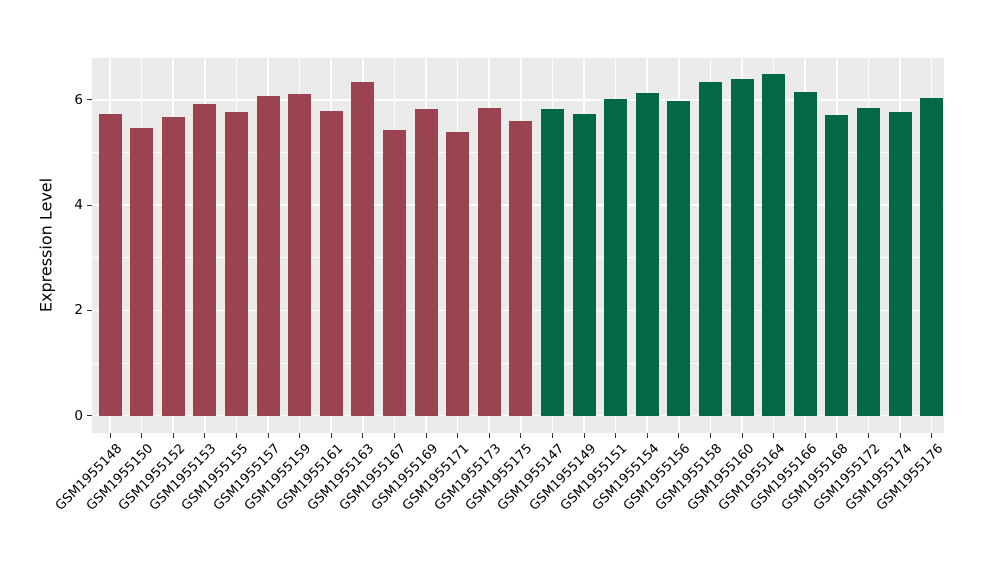 This screenshot has width=1000, height=580. What do you see at coordinates (78, 310) in the screenshot?
I see `y-tick-label: 2` at bounding box center [78, 310].